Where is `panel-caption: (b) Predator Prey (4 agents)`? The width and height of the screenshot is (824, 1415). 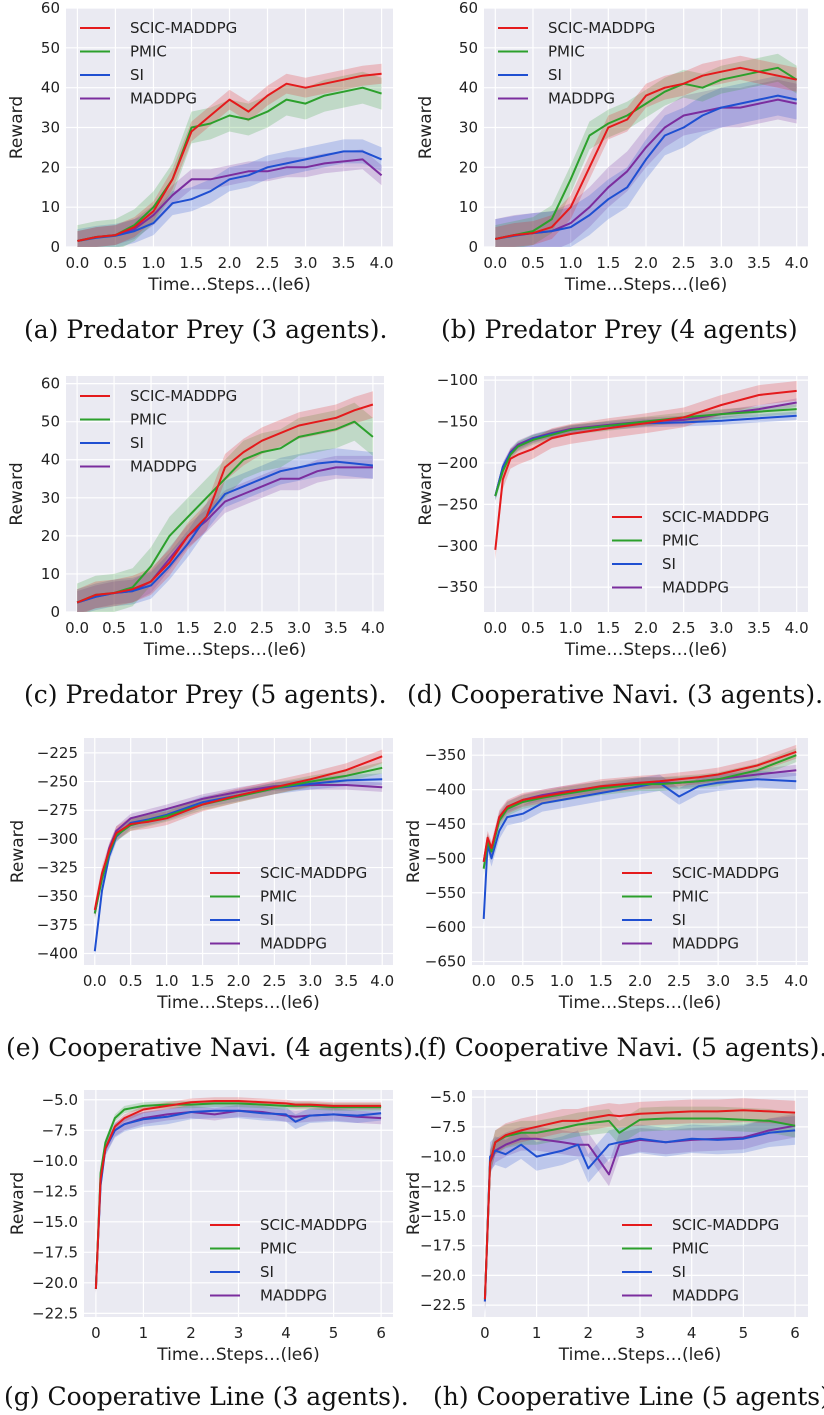 panel-caption: (b) Predator Prey (4 agents) is located at coordinates (619, 329).